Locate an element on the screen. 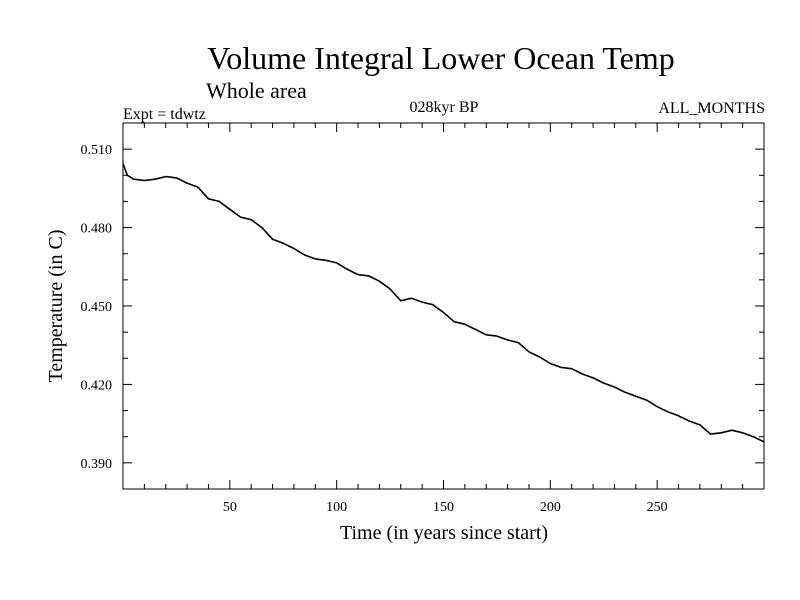 This screenshot has height=600, width=800. y-tick-label: 0.450 is located at coordinates (97, 307).